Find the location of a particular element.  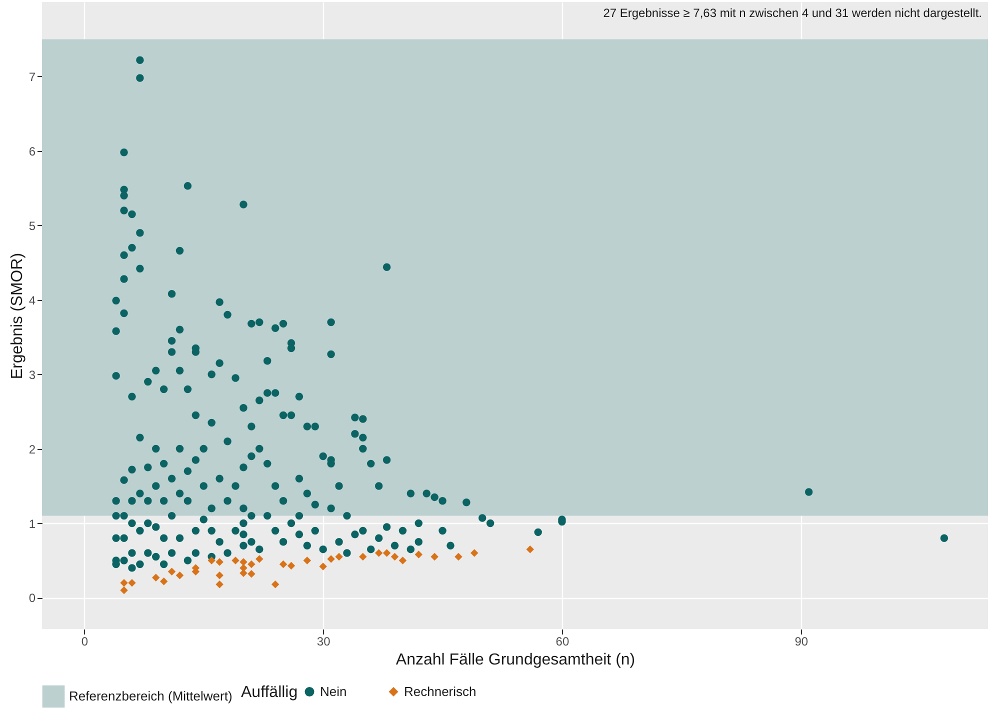

x-tick-label: 90 is located at coordinates (801, 641).